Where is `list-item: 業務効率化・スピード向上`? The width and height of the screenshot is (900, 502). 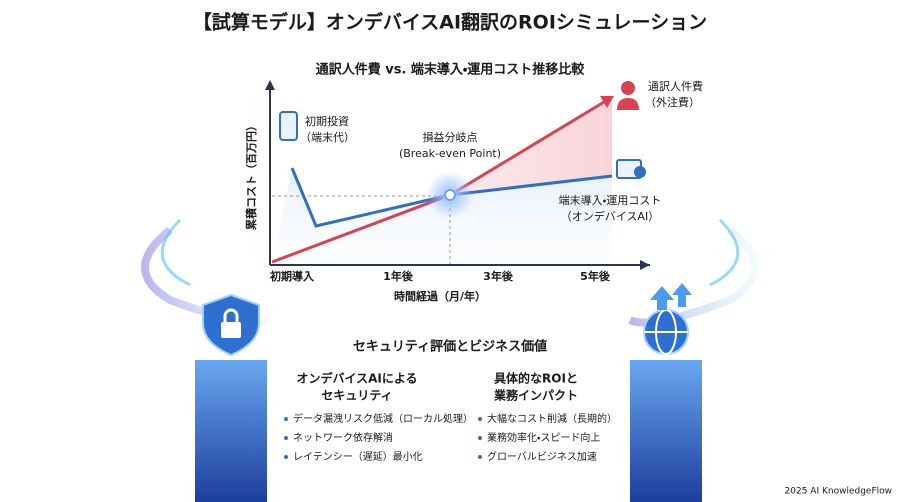 list-item: 業務効率化・スピード向上 is located at coordinates (543, 437).